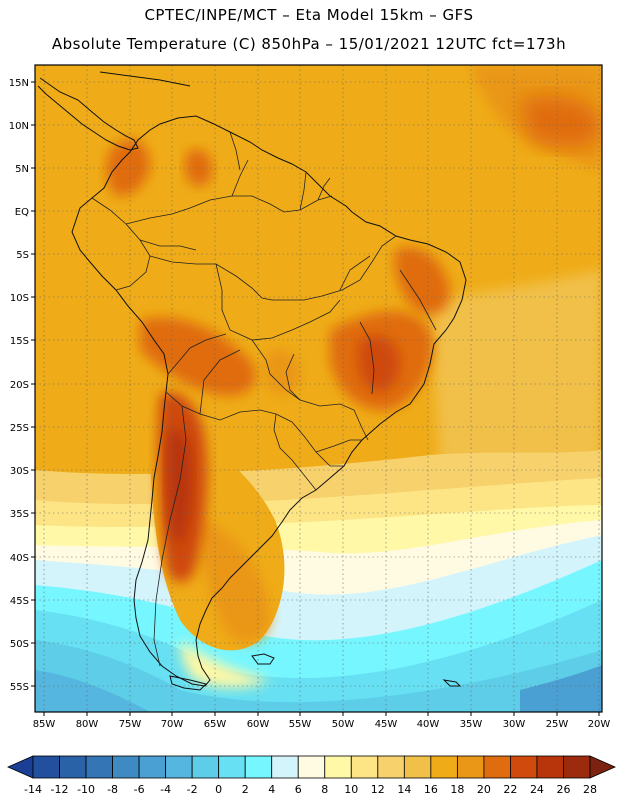 This screenshot has height=800, width=618. I want to click on lon-label: 45W, so click(386, 724).